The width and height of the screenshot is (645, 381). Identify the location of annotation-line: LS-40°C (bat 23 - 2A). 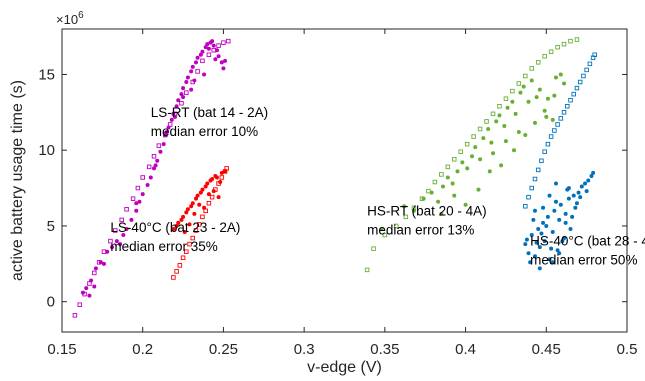
(175, 227).